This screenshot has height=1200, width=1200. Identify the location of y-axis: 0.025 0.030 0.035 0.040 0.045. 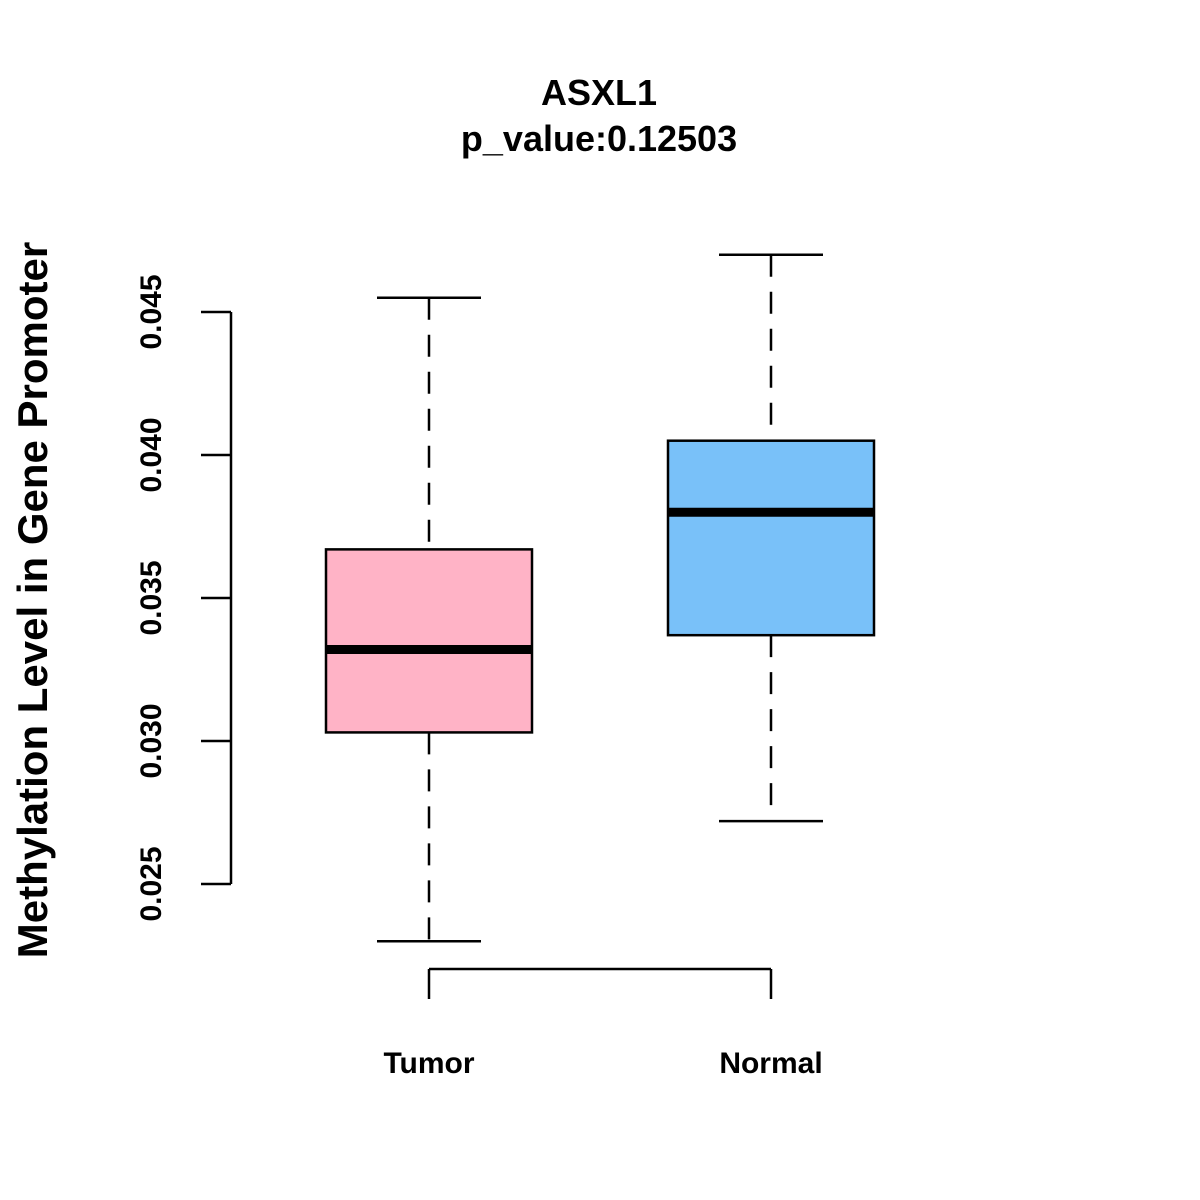
(184, 598).